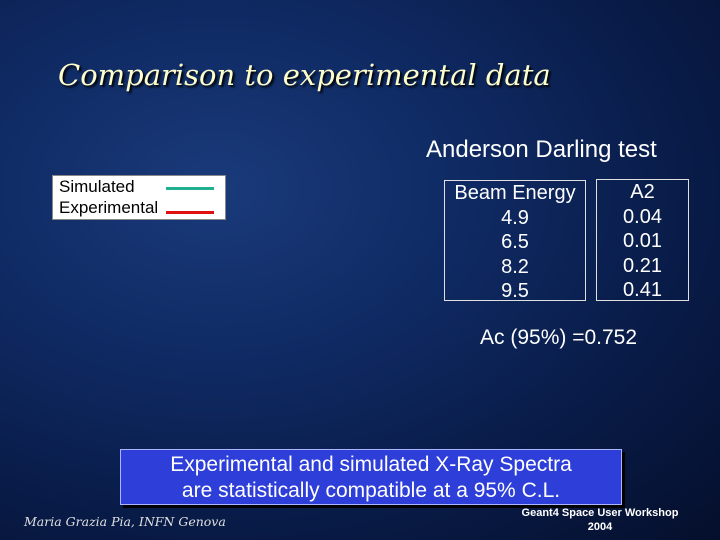  Describe the element at coordinates (109, 207) in the screenshot. I see `legend-label-experimental: Experimental` at that location.